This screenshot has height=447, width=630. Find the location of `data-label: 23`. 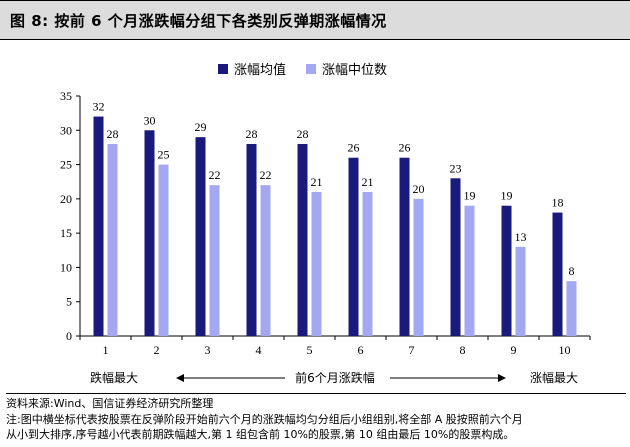

data-label: 23 is located at coordinates (456, 168).